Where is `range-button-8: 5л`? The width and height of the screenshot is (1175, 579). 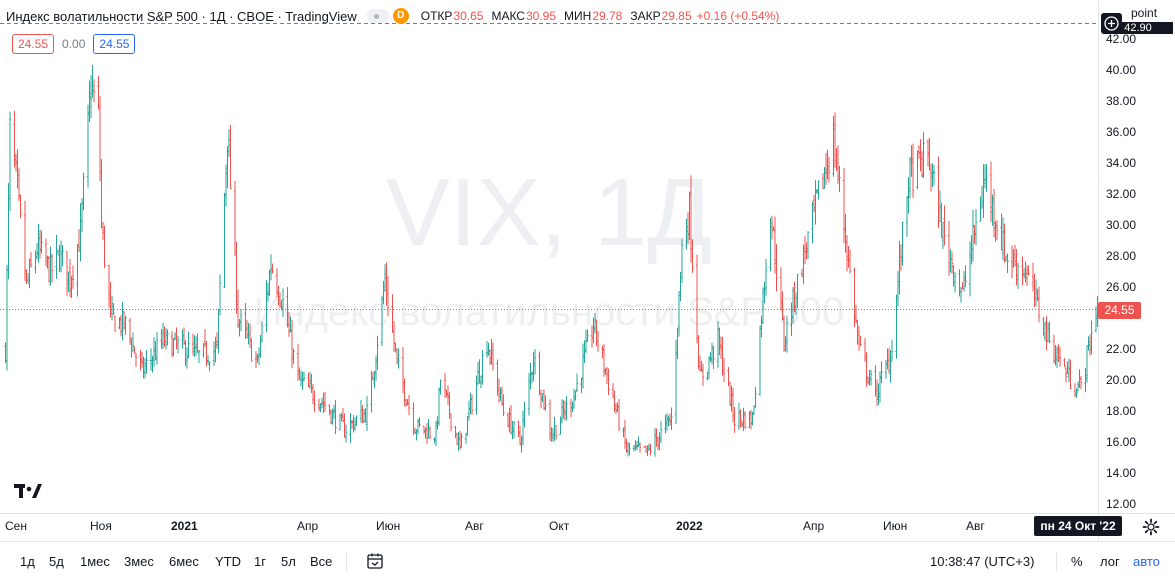 range-button-8: 5л is located at coordinates (288, 561).